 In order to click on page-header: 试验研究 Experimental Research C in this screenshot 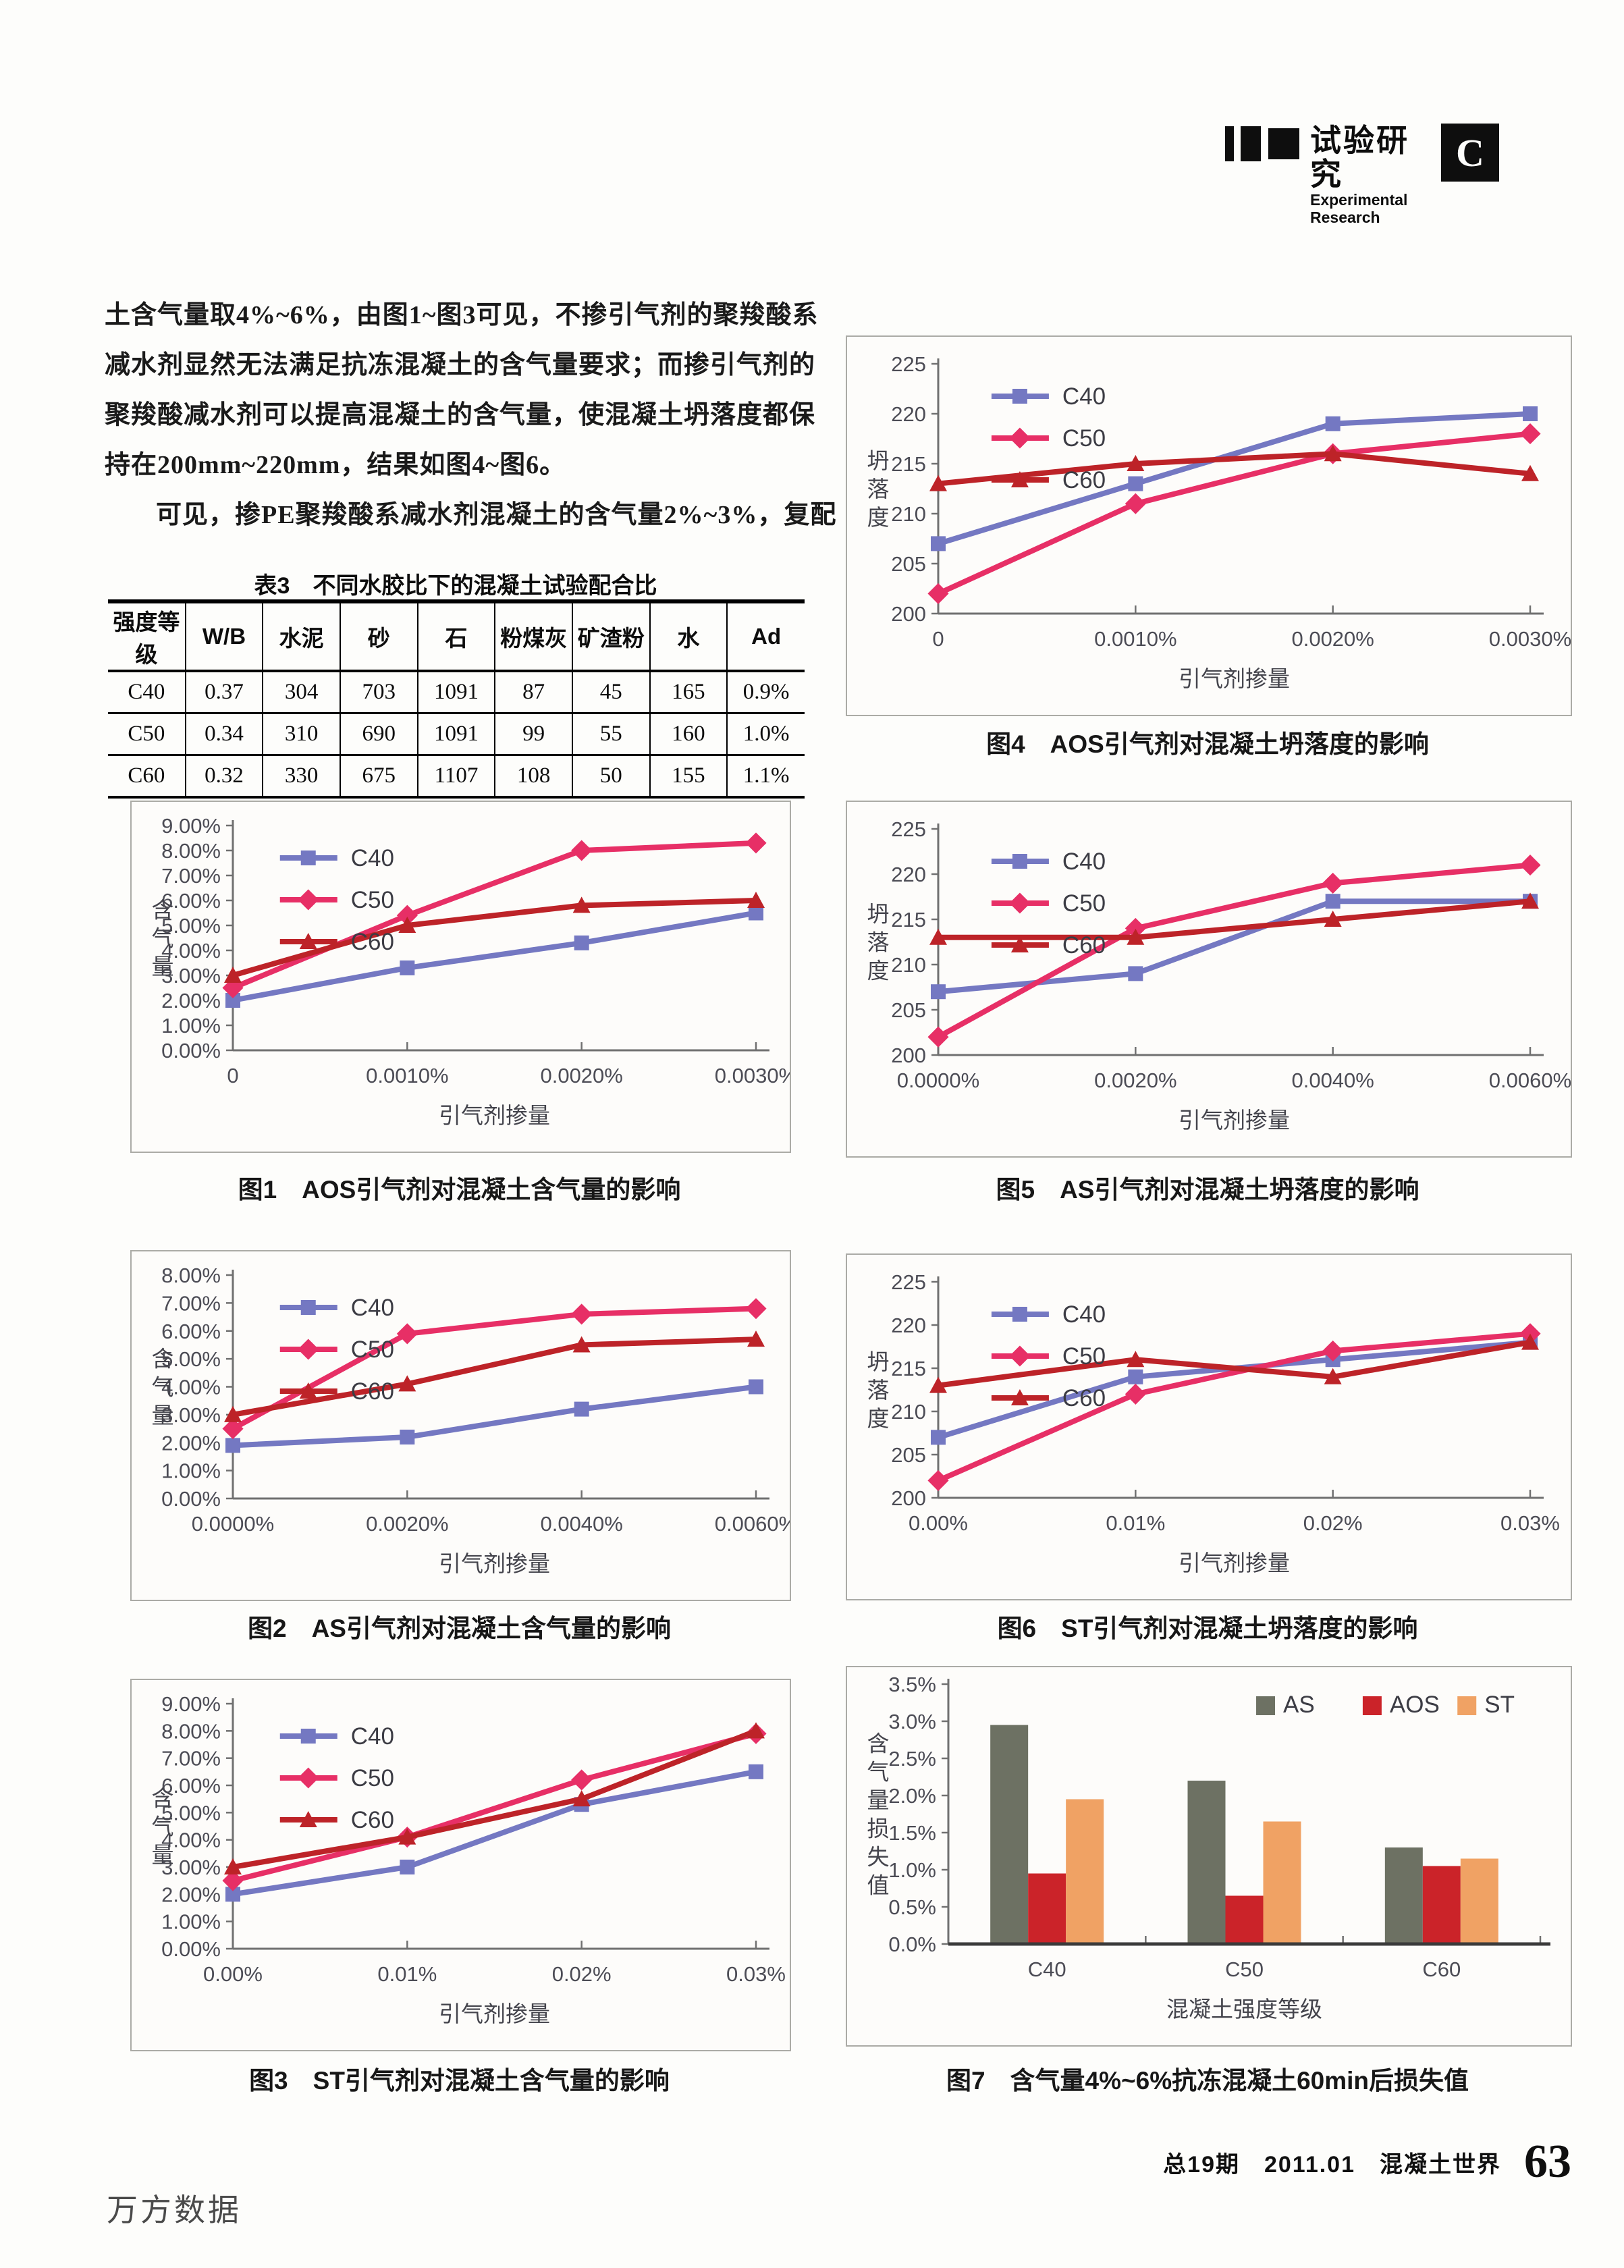, I will do `click(1362, 175)`.